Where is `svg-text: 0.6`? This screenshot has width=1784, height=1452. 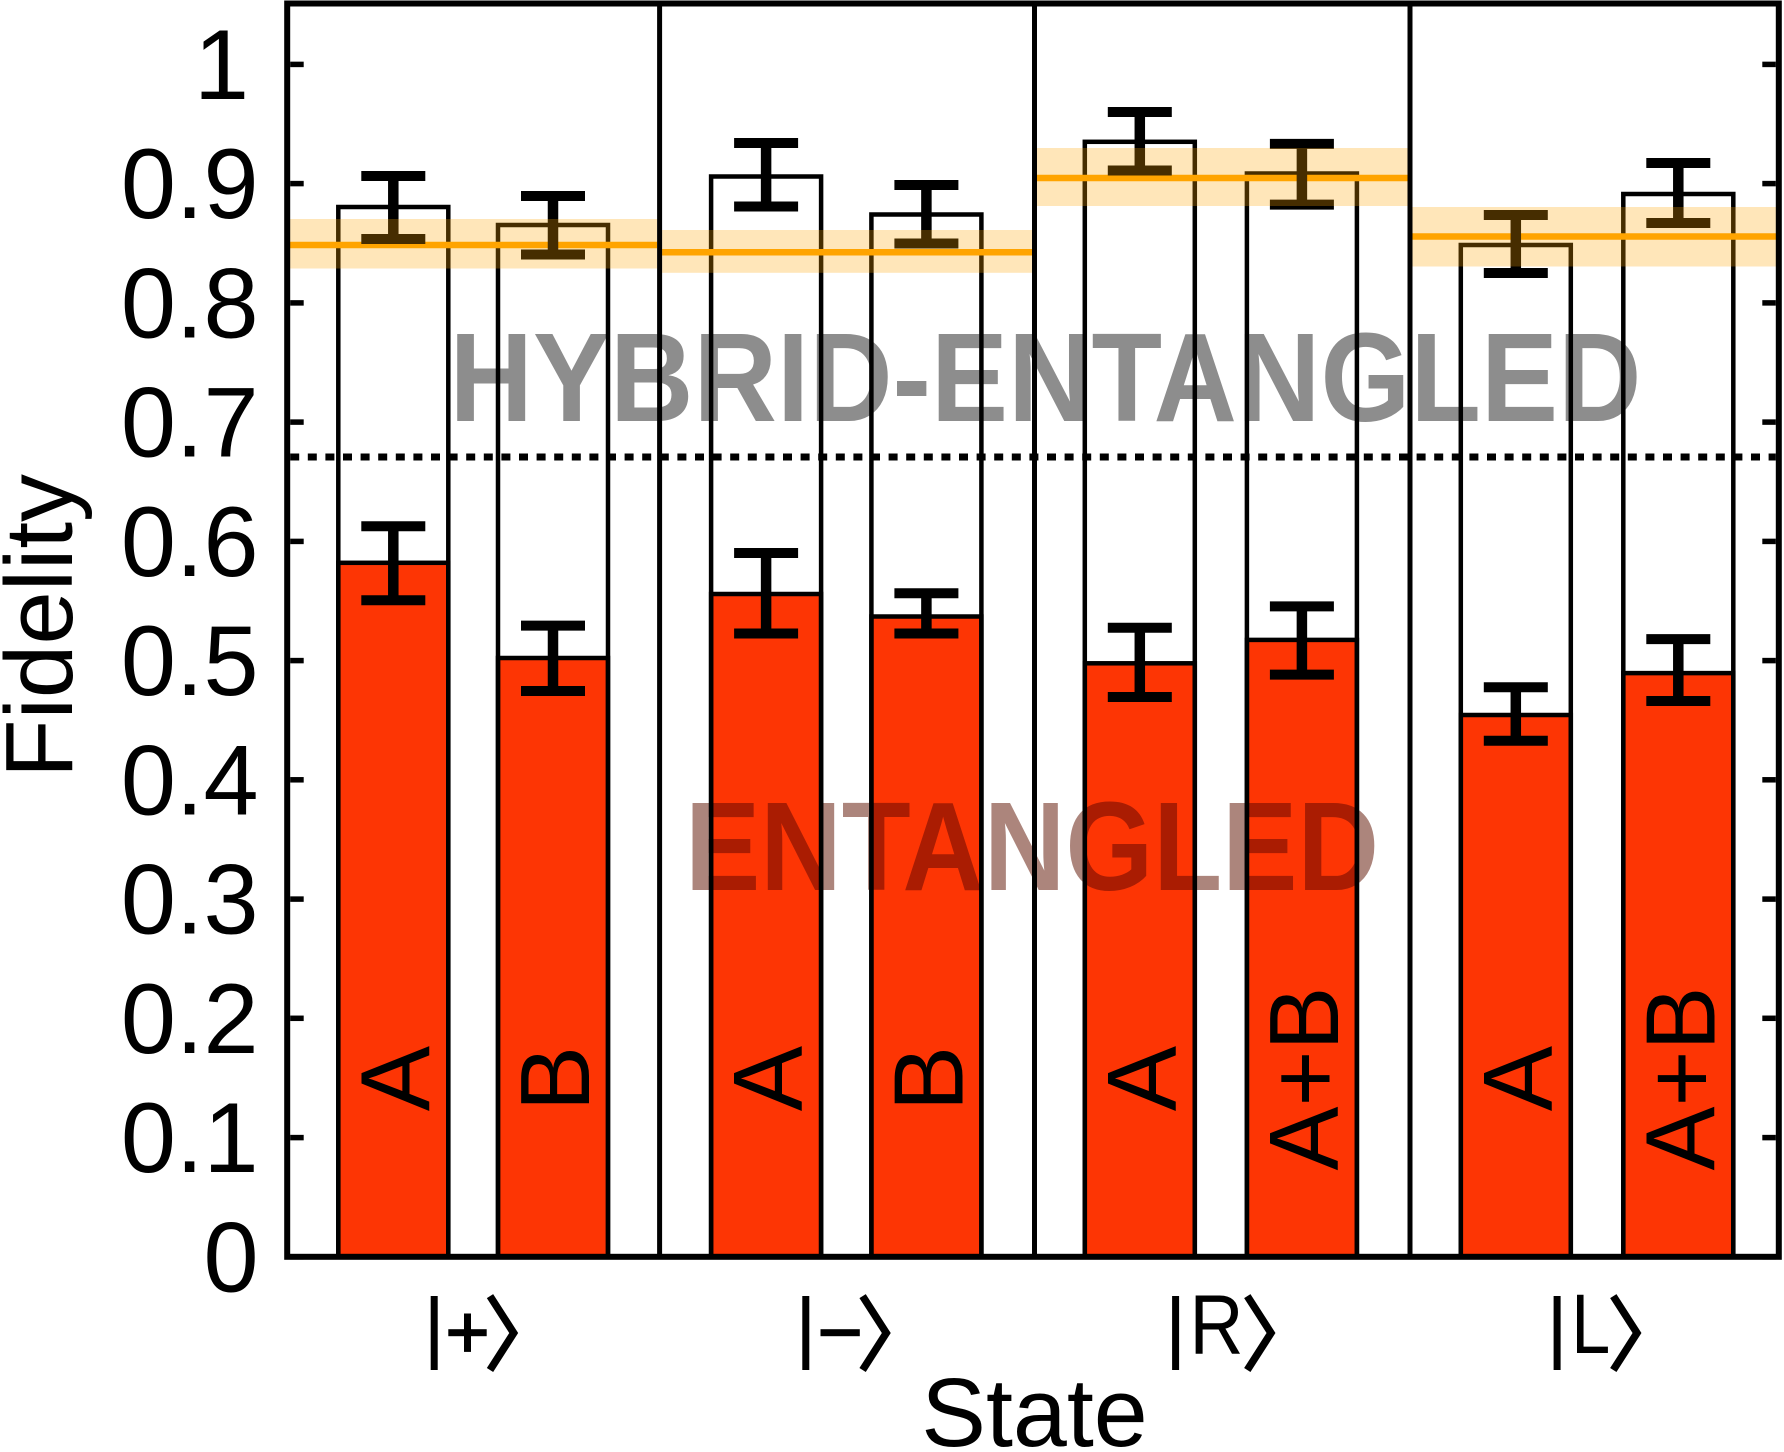 svg-text: 0.6 is located at coordinates (190, 541).